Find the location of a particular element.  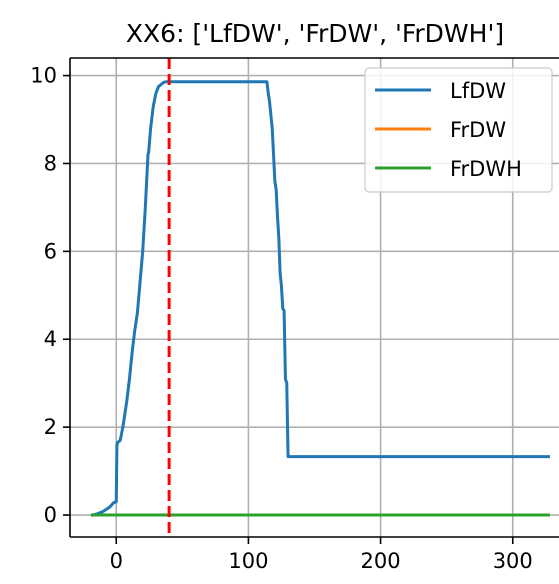

x-tick-label: 100 is located at coordinates (248, 561).